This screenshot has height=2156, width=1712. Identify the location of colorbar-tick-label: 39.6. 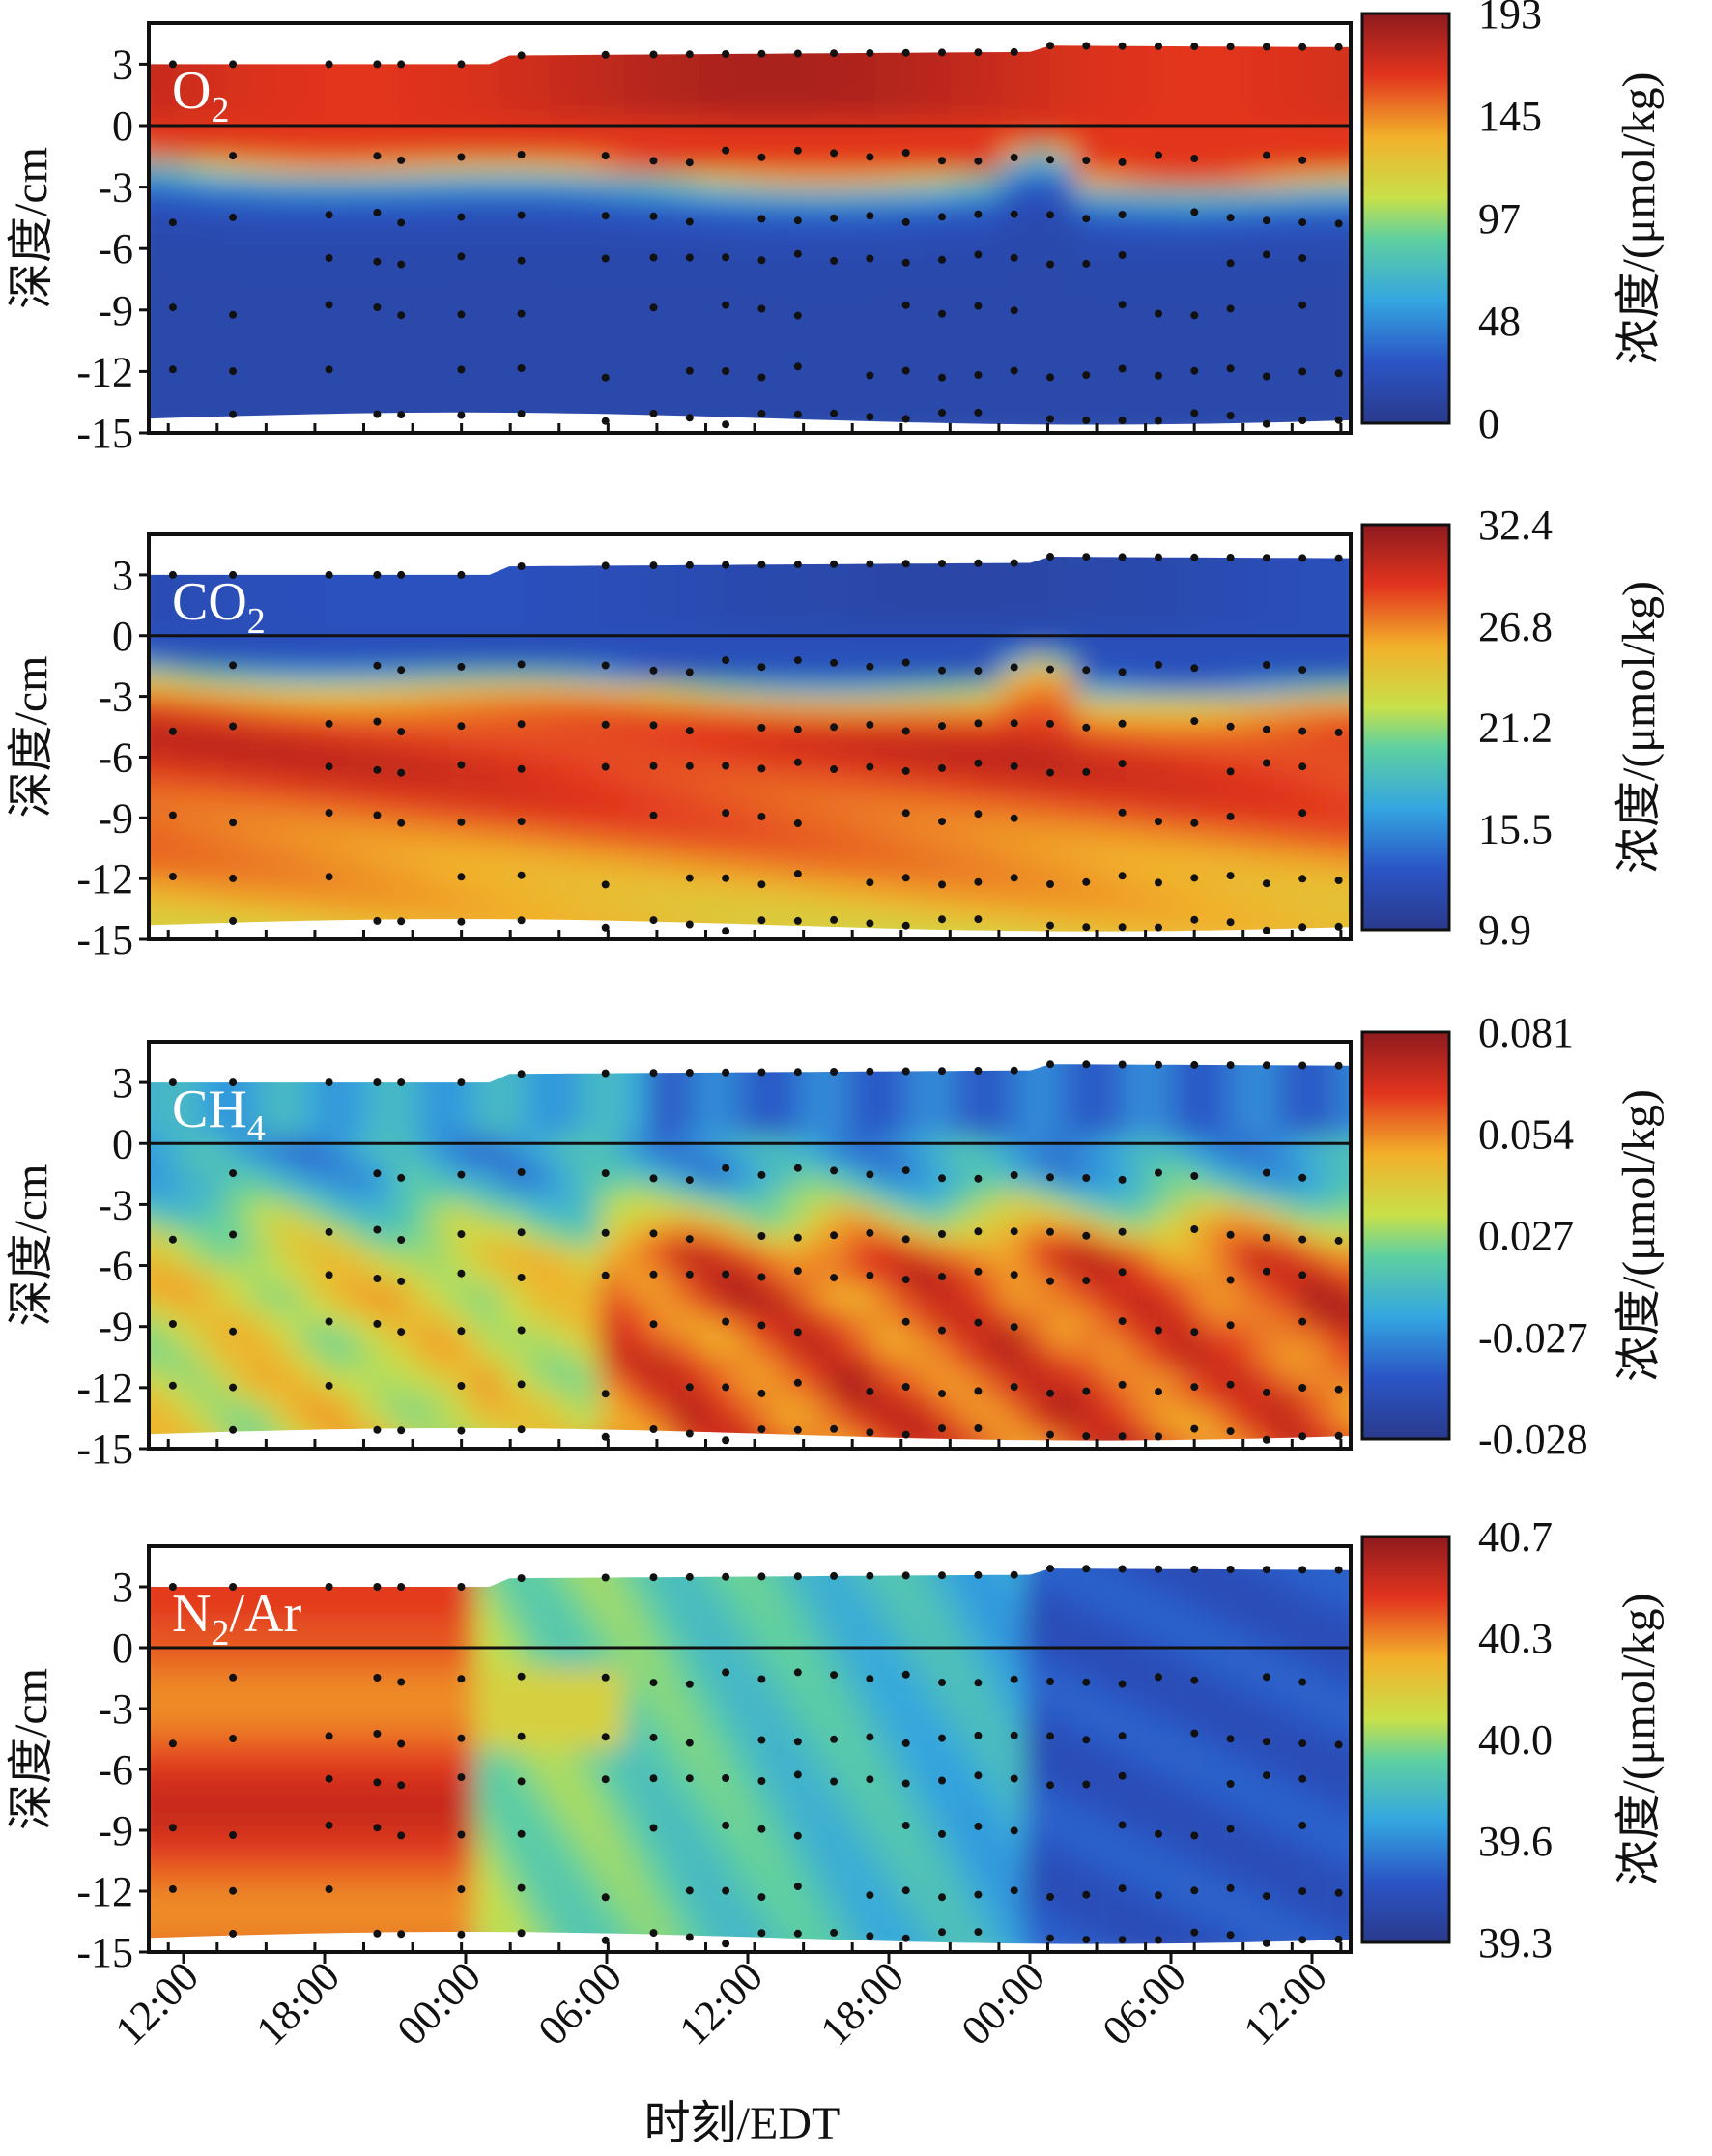
(1516, 1842).